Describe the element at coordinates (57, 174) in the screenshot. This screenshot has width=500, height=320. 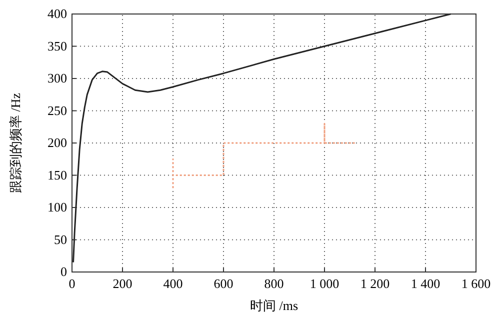
I see `y-tick-label: 150` at that location.